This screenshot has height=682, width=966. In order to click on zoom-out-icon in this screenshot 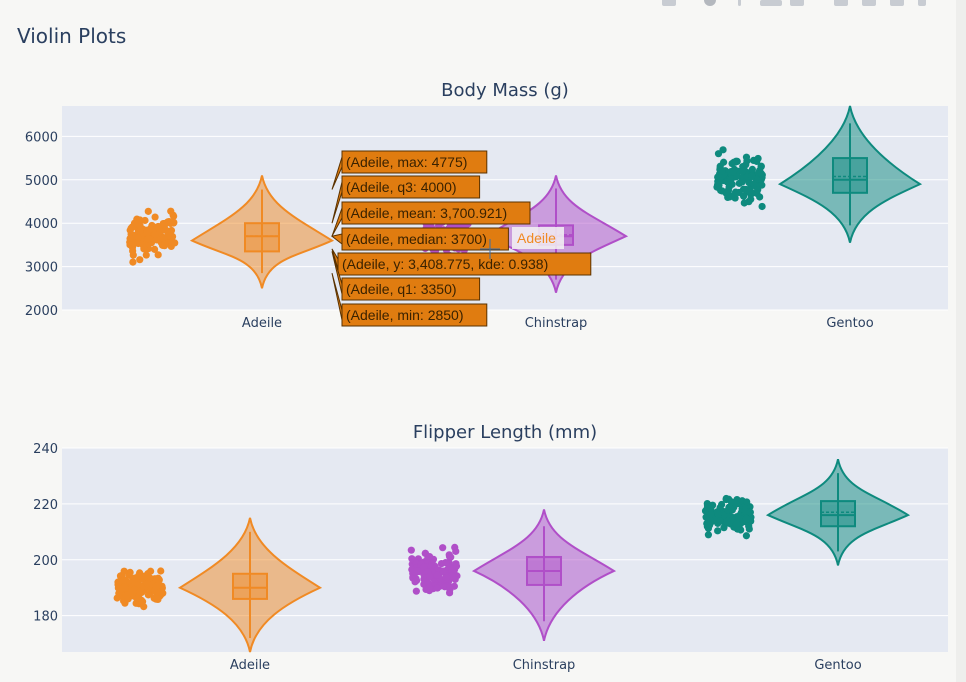, I will do `click(869, 3)`.